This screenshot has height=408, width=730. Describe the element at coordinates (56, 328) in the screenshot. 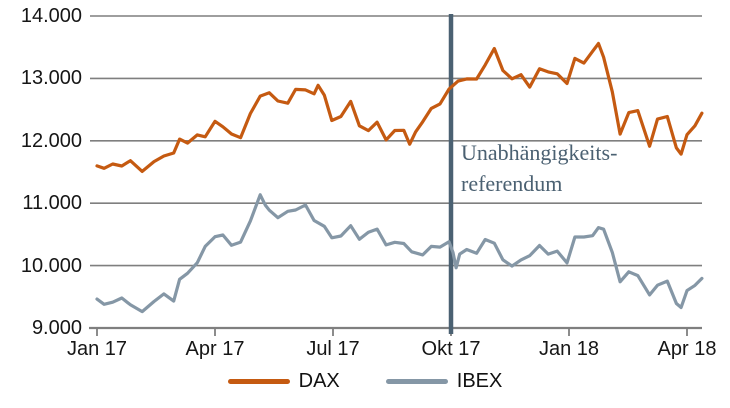

I see `y-axis-tick-label: 9.000` at that location.